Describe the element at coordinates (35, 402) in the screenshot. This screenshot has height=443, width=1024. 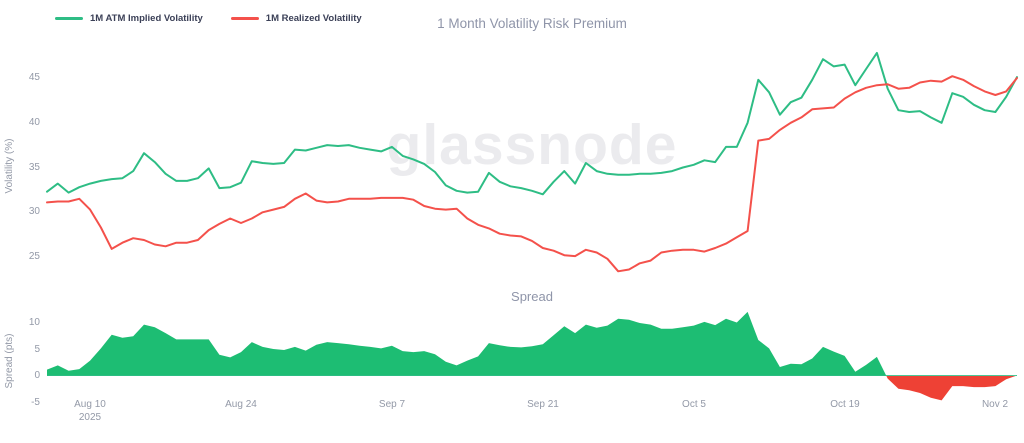
I see `spread-y-tick-label: -5` at that location.